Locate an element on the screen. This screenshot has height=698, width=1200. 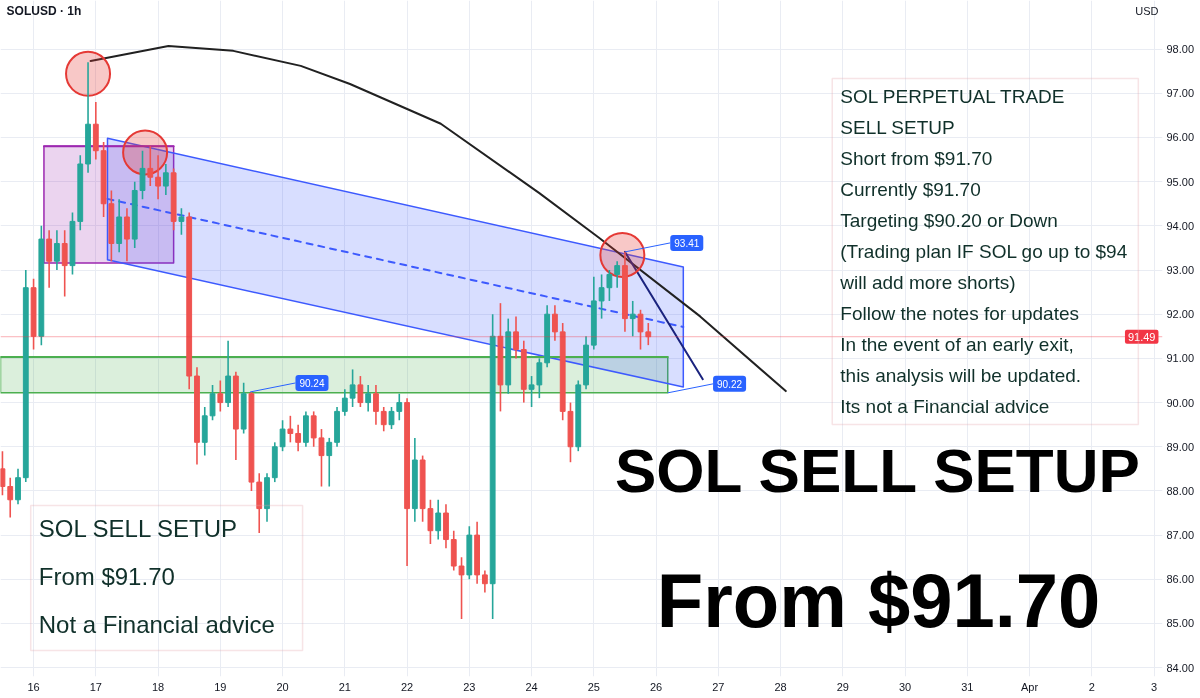
y-tick-label: 94.00 is located at coordinates (1180, 225).